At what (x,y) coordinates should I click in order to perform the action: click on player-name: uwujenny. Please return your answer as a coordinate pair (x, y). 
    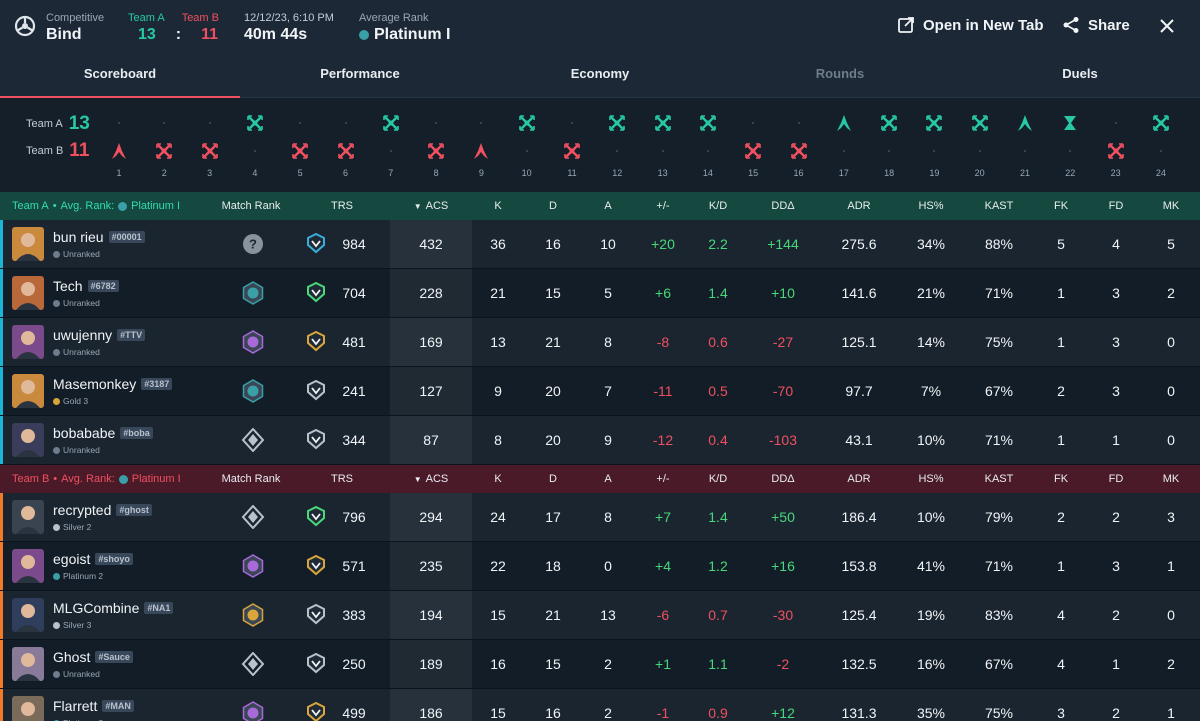
    Looking at the image, I should click on (83, 335).